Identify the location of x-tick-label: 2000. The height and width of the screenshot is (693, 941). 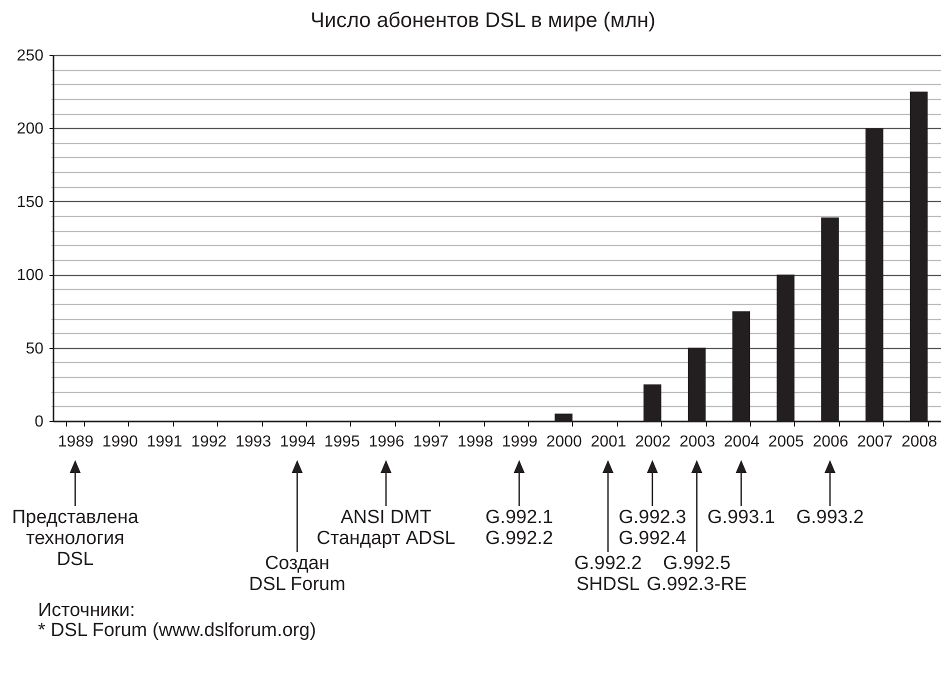
(564, 442).